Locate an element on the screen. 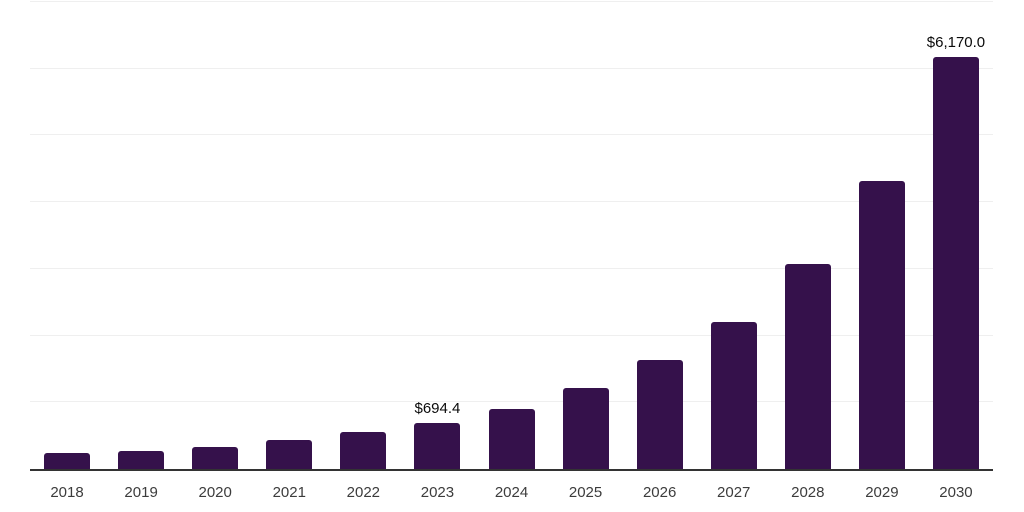  bar-2018 is located at coordinates (67, 460).